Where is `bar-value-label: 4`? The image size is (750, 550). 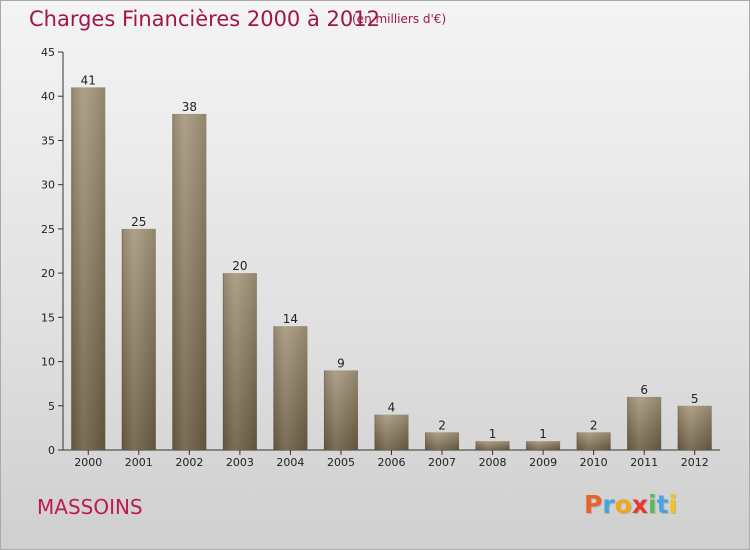
bar-value-label: 4 is located at coordinates (392, 408).